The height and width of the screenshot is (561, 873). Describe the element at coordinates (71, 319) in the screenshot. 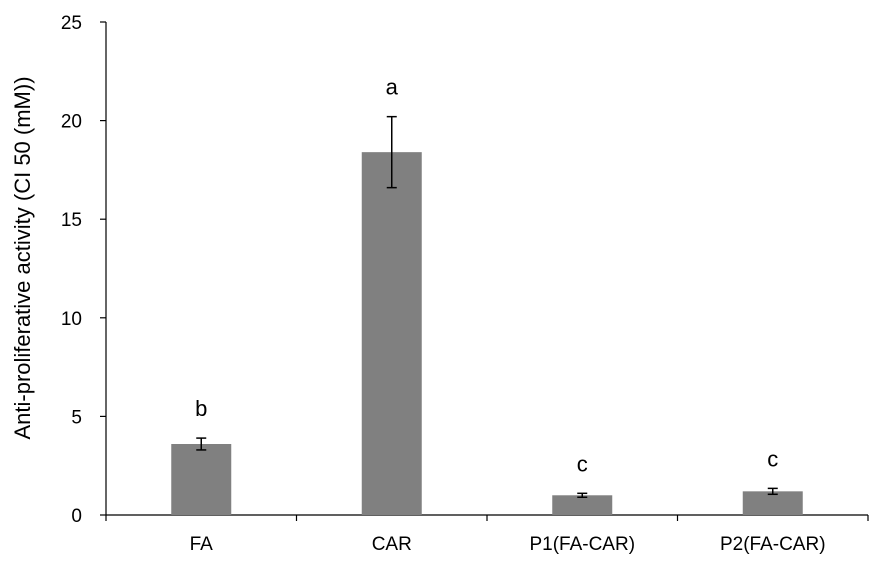

I see `y-tick-label: 10` at that location.